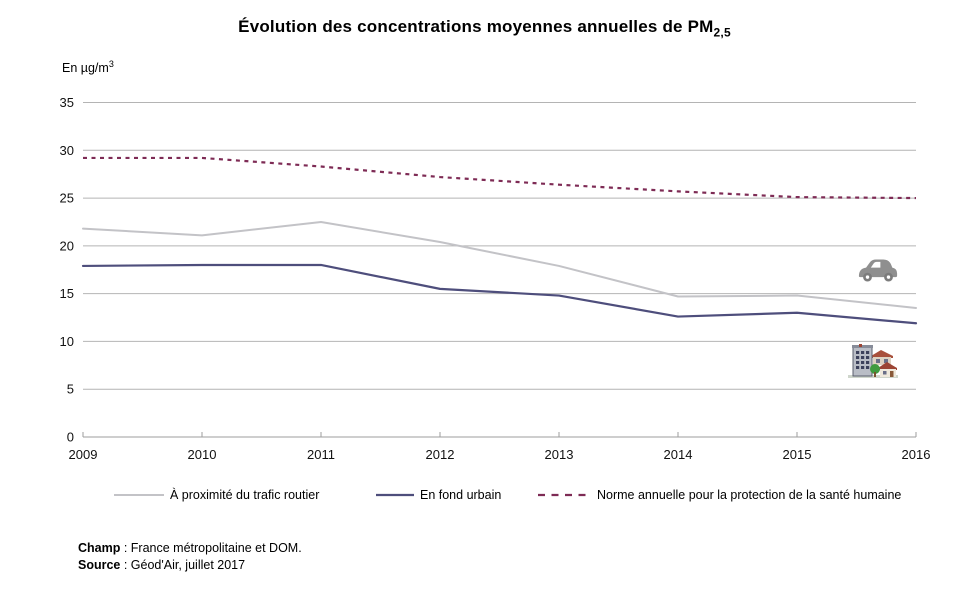  Describe the element at coordinates (211, 548) in the screenshot. I see `champ-value: : France métropolitaine et DOM.` at that location.